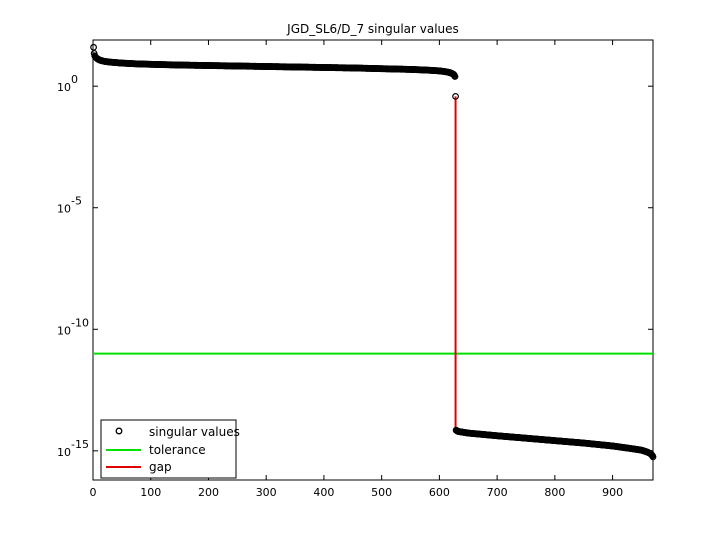 This screenshot has width=720, height=540. I want to click on x-tick-label: 700, so click(497, 492).